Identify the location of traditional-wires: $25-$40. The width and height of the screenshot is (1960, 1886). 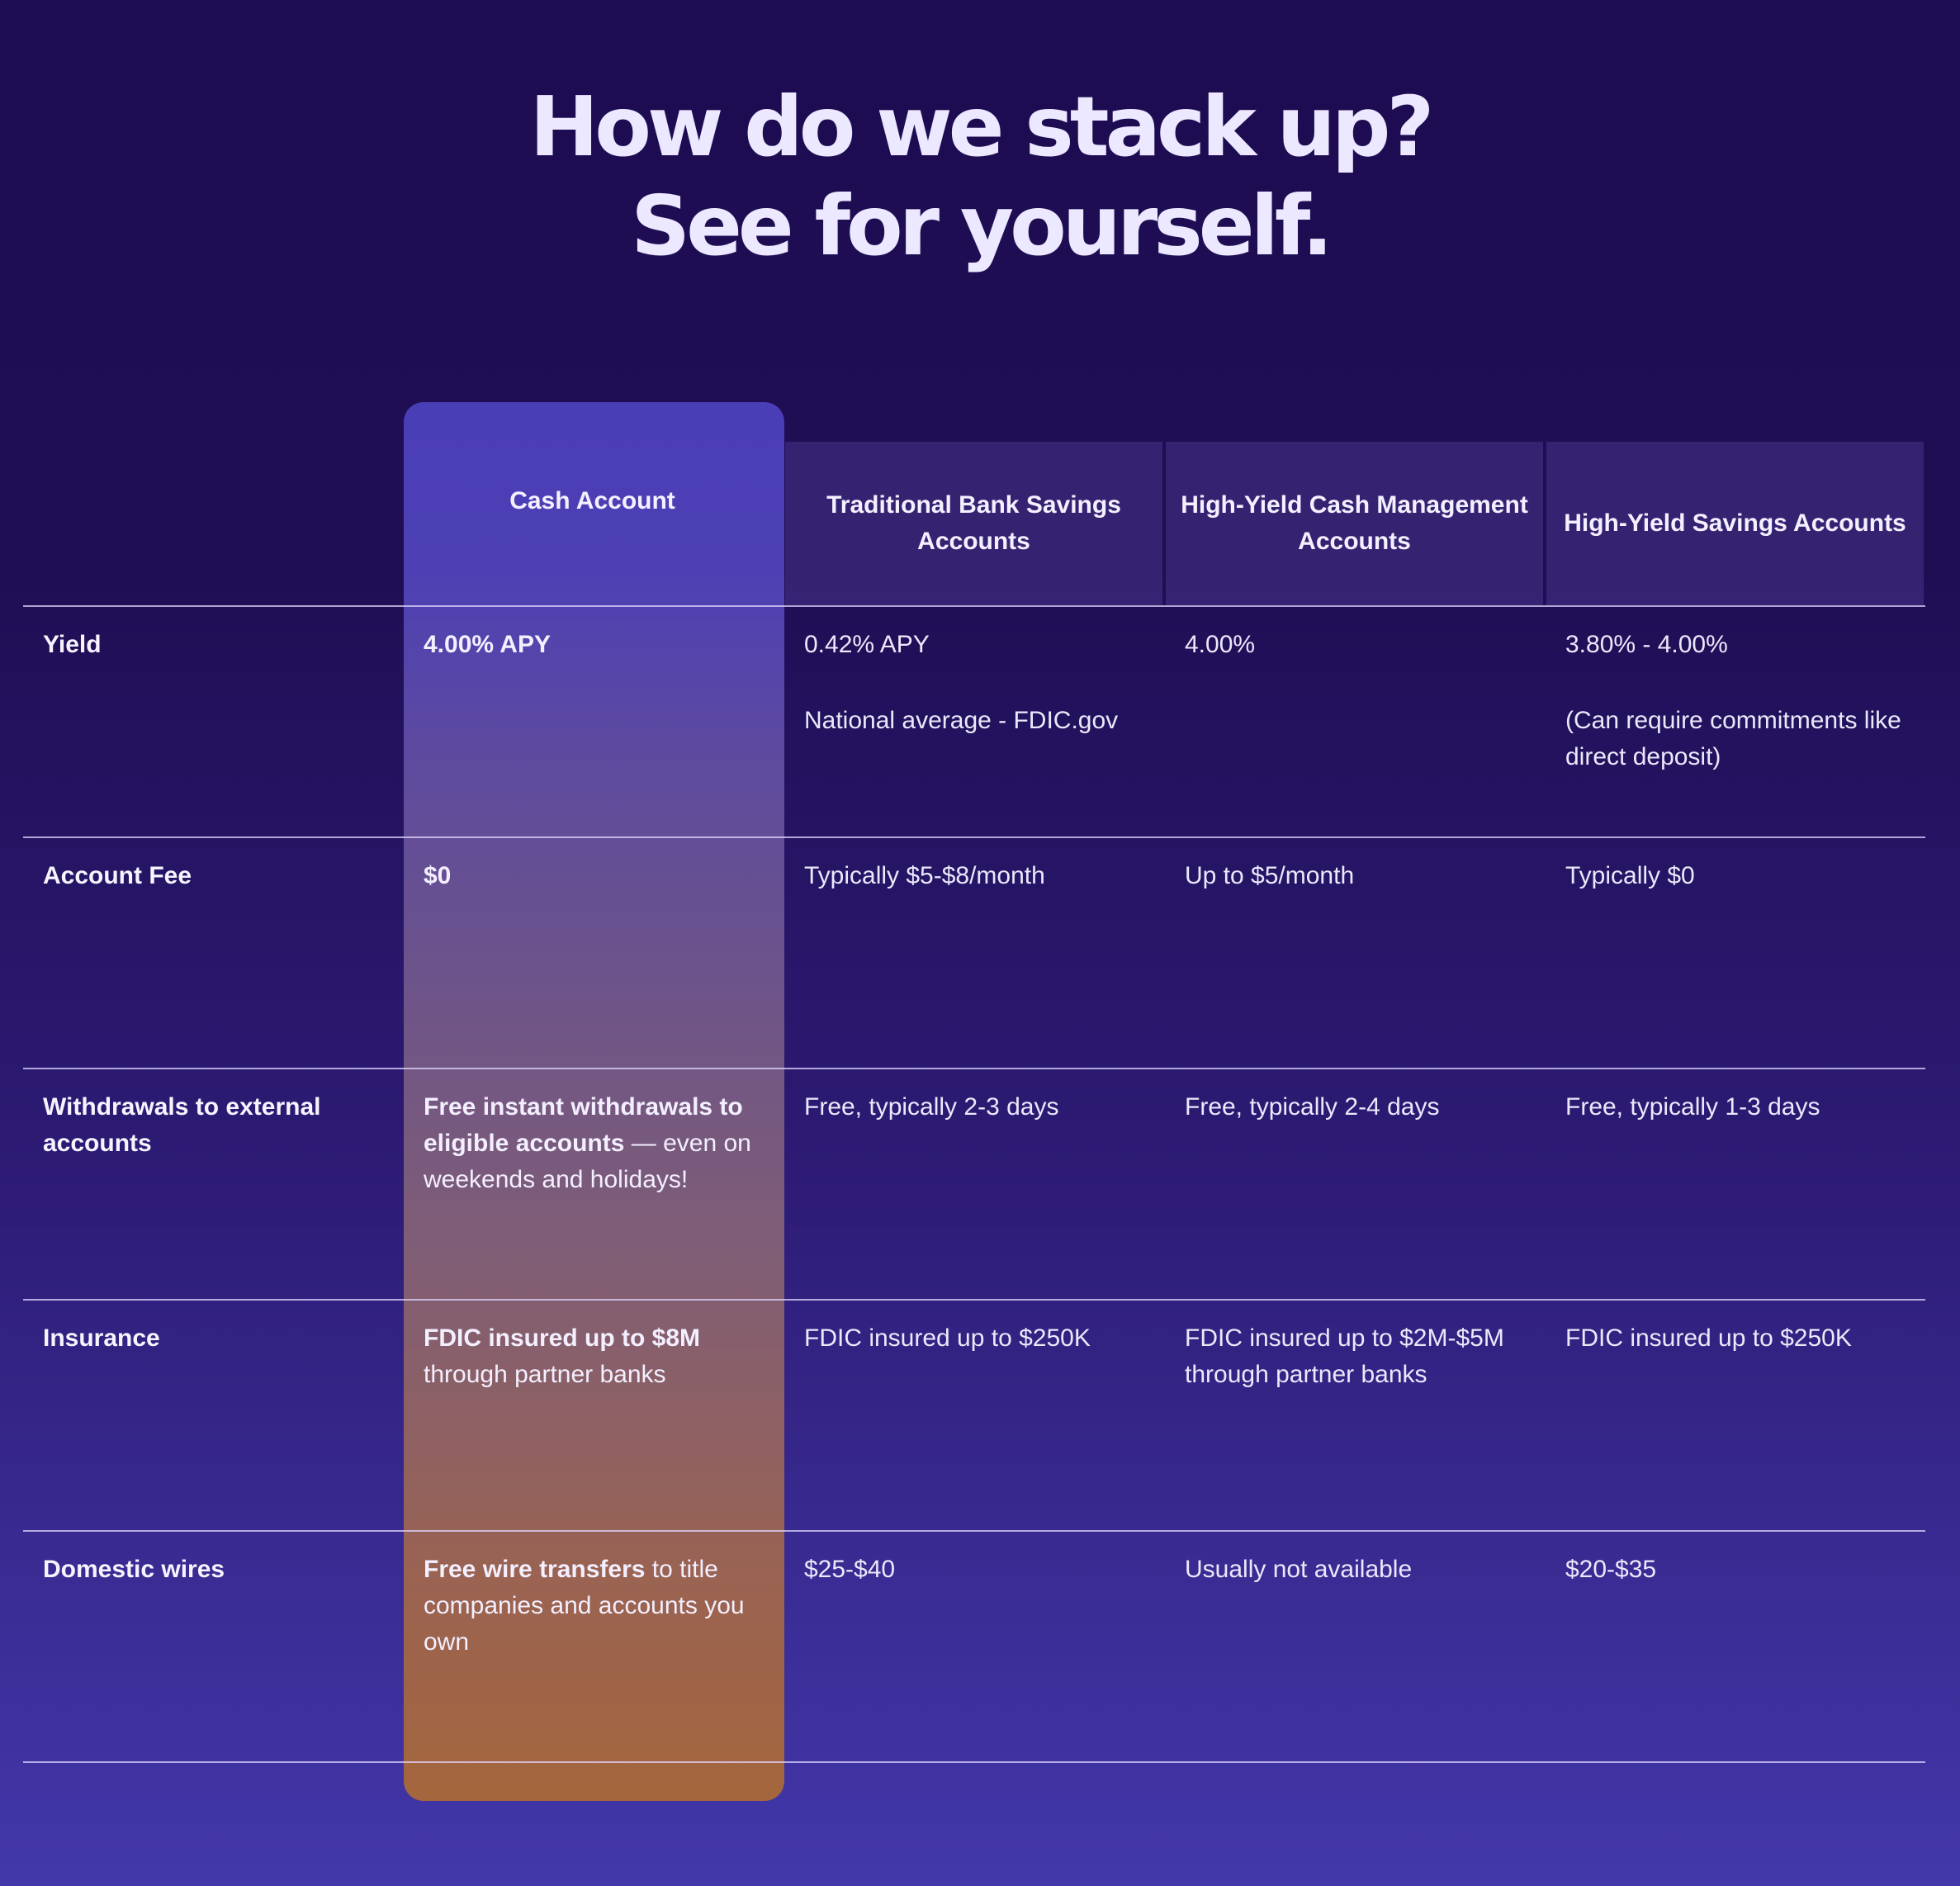
(850, 1569).